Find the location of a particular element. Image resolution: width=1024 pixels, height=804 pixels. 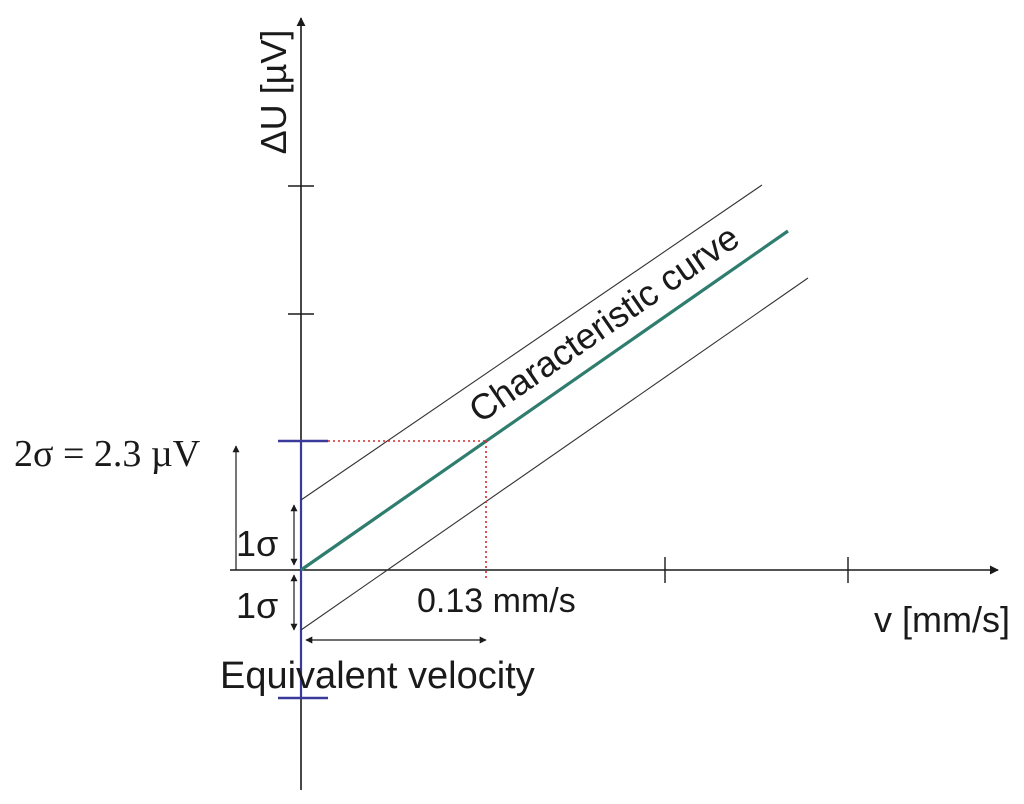

two-sigma-label: 2σ = 2.3 µV is located at coordinates (107, 454).